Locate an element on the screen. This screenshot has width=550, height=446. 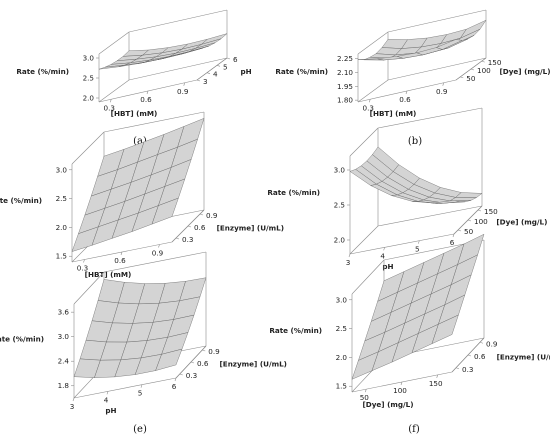
z-tick-label: 2.4 is located at coordinates (64, 361).